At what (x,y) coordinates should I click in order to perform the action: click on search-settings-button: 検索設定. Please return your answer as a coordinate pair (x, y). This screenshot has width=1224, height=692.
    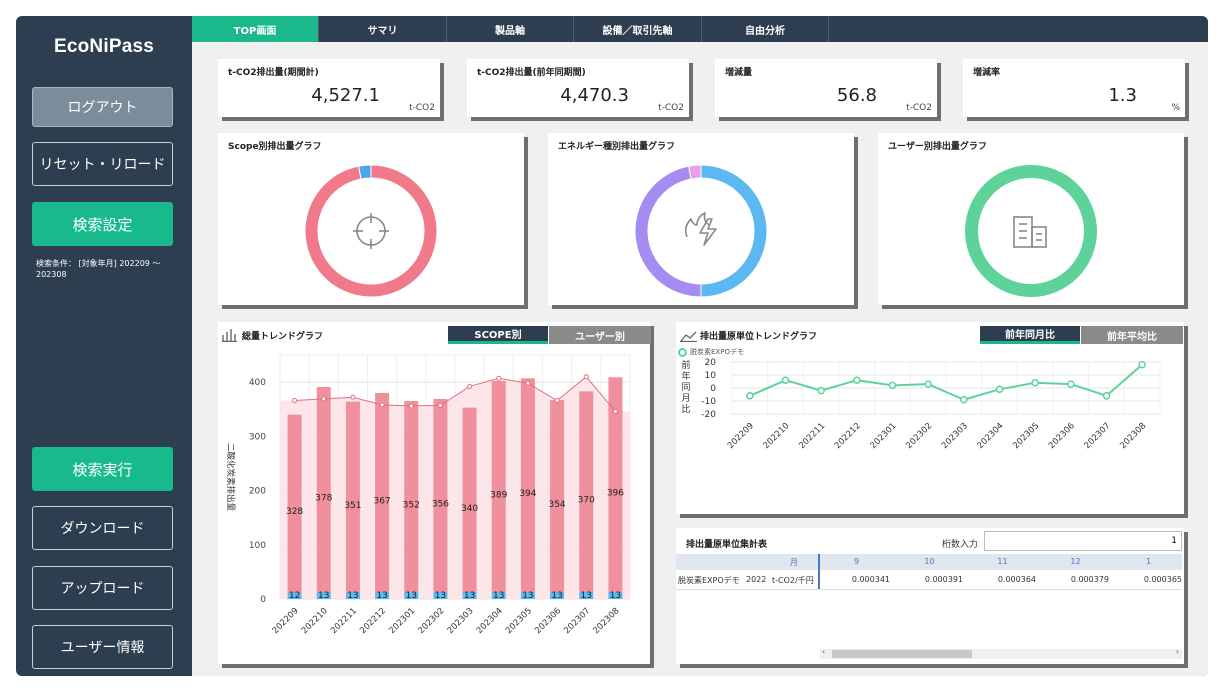
    Looking at the image, I should click on (102, 224).